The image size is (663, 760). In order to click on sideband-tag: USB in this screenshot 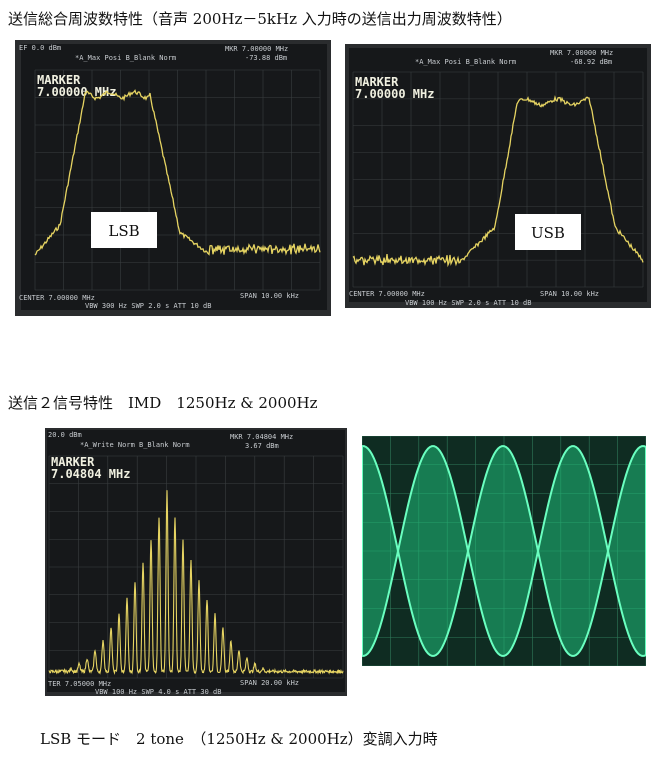, I will do `click(548, 233)`.